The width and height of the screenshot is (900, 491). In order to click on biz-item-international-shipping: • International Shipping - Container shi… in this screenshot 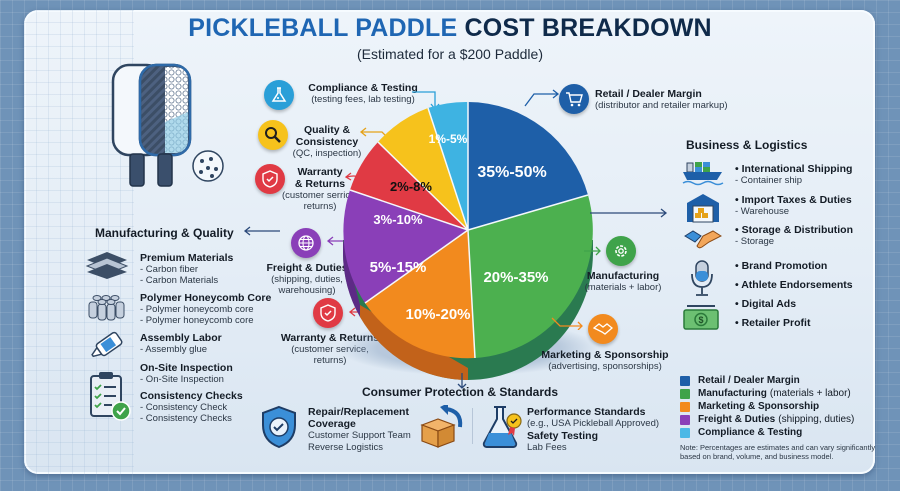, I will do `click(794, 174)`.